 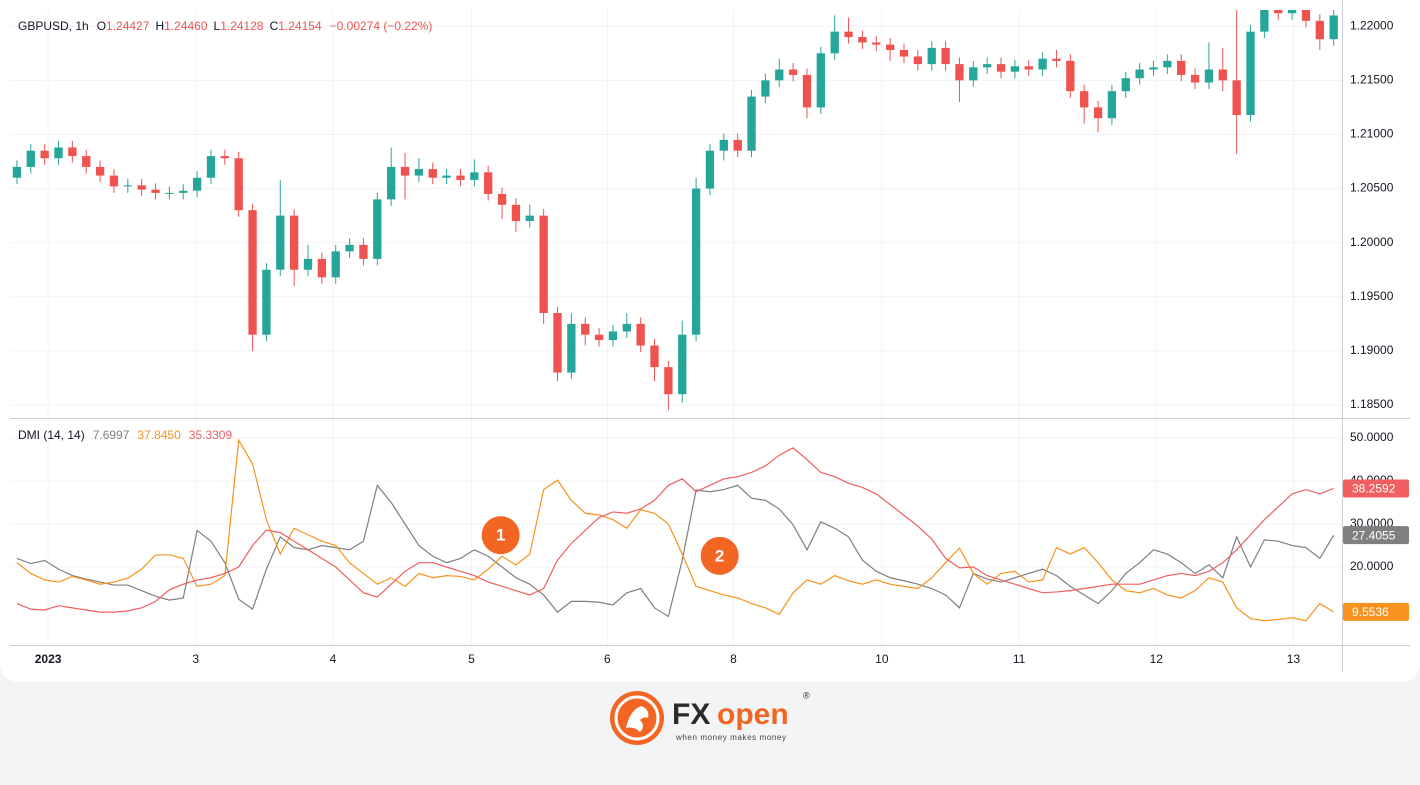 I want to click on annotation-marker, so click(x=719, y=555).